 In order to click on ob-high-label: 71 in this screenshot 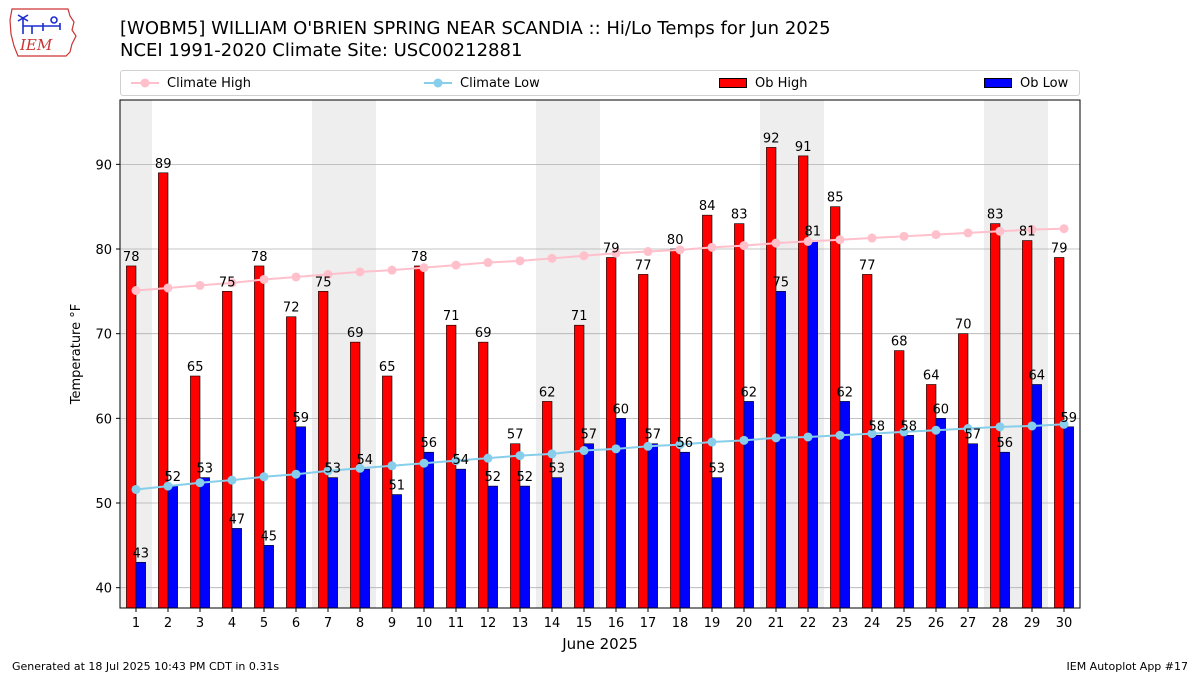, I will do `click(579, 316)`.